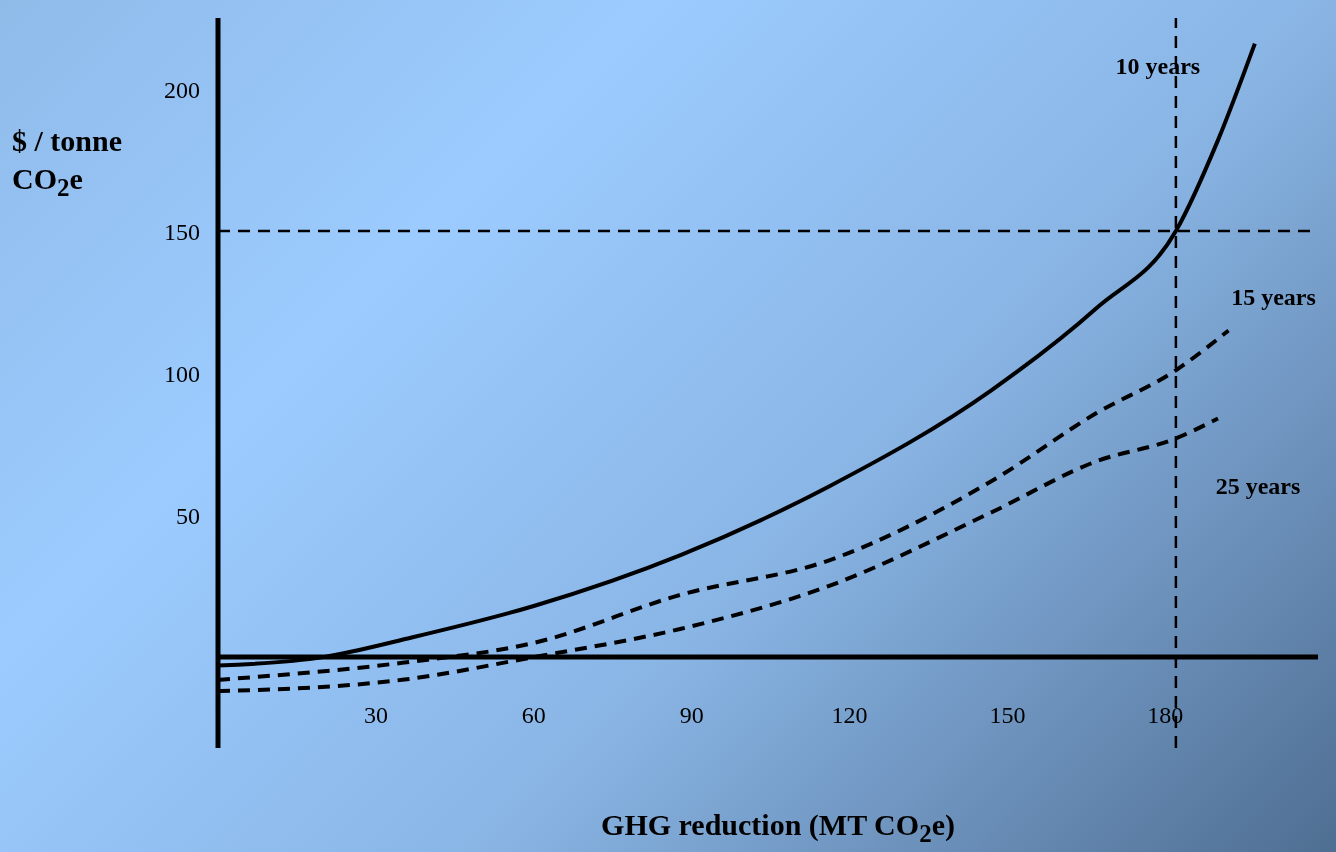 The width and height of the screenshot is (1336, 852). Describe the element at coordinates (67, 163) in the screenshot. I see `y-axis-title: $ / tonne CO$_{2}$e` at that location.